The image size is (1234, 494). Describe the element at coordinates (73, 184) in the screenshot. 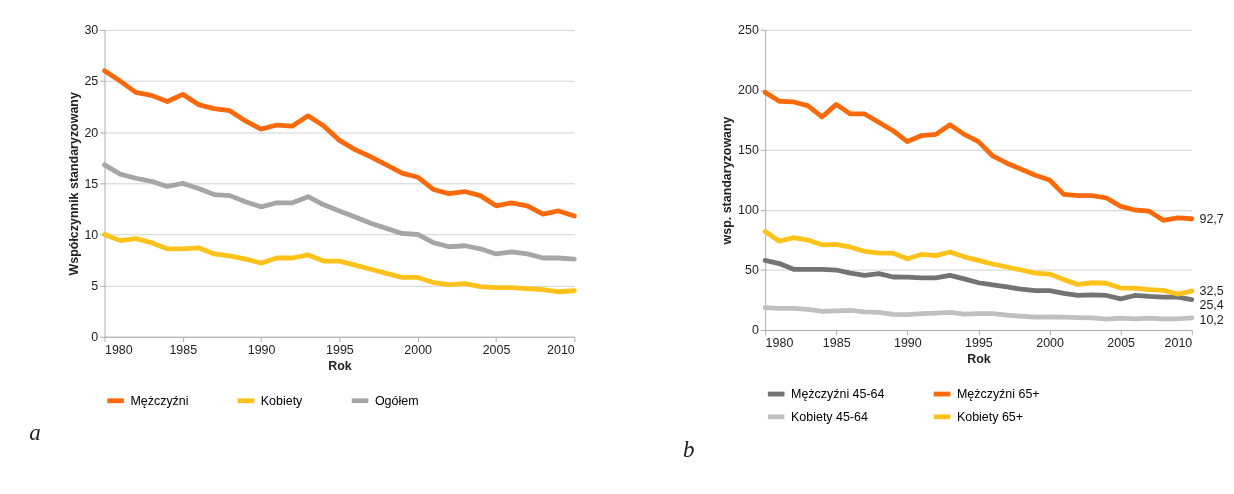

I see `y-axis-title: Współczynnik standaryzowany` at that location.